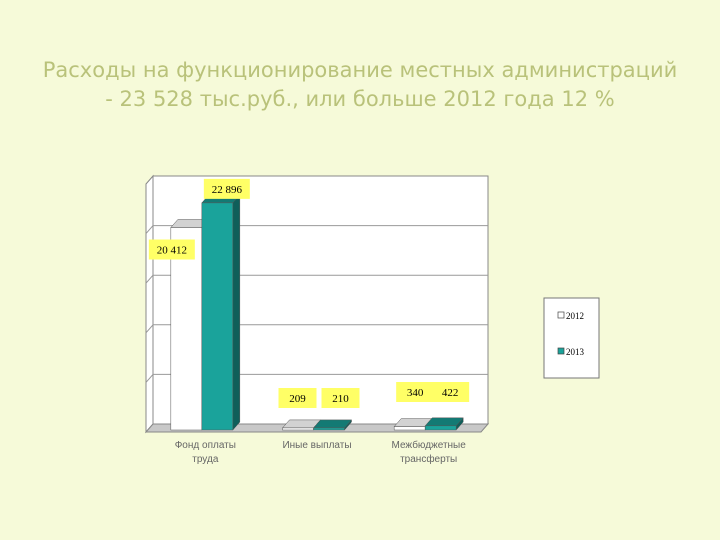 This screenshot has height=540, width=720. Describe the element at coordinates (571, 338) in the screenshot. I see `legend-box` at that location.